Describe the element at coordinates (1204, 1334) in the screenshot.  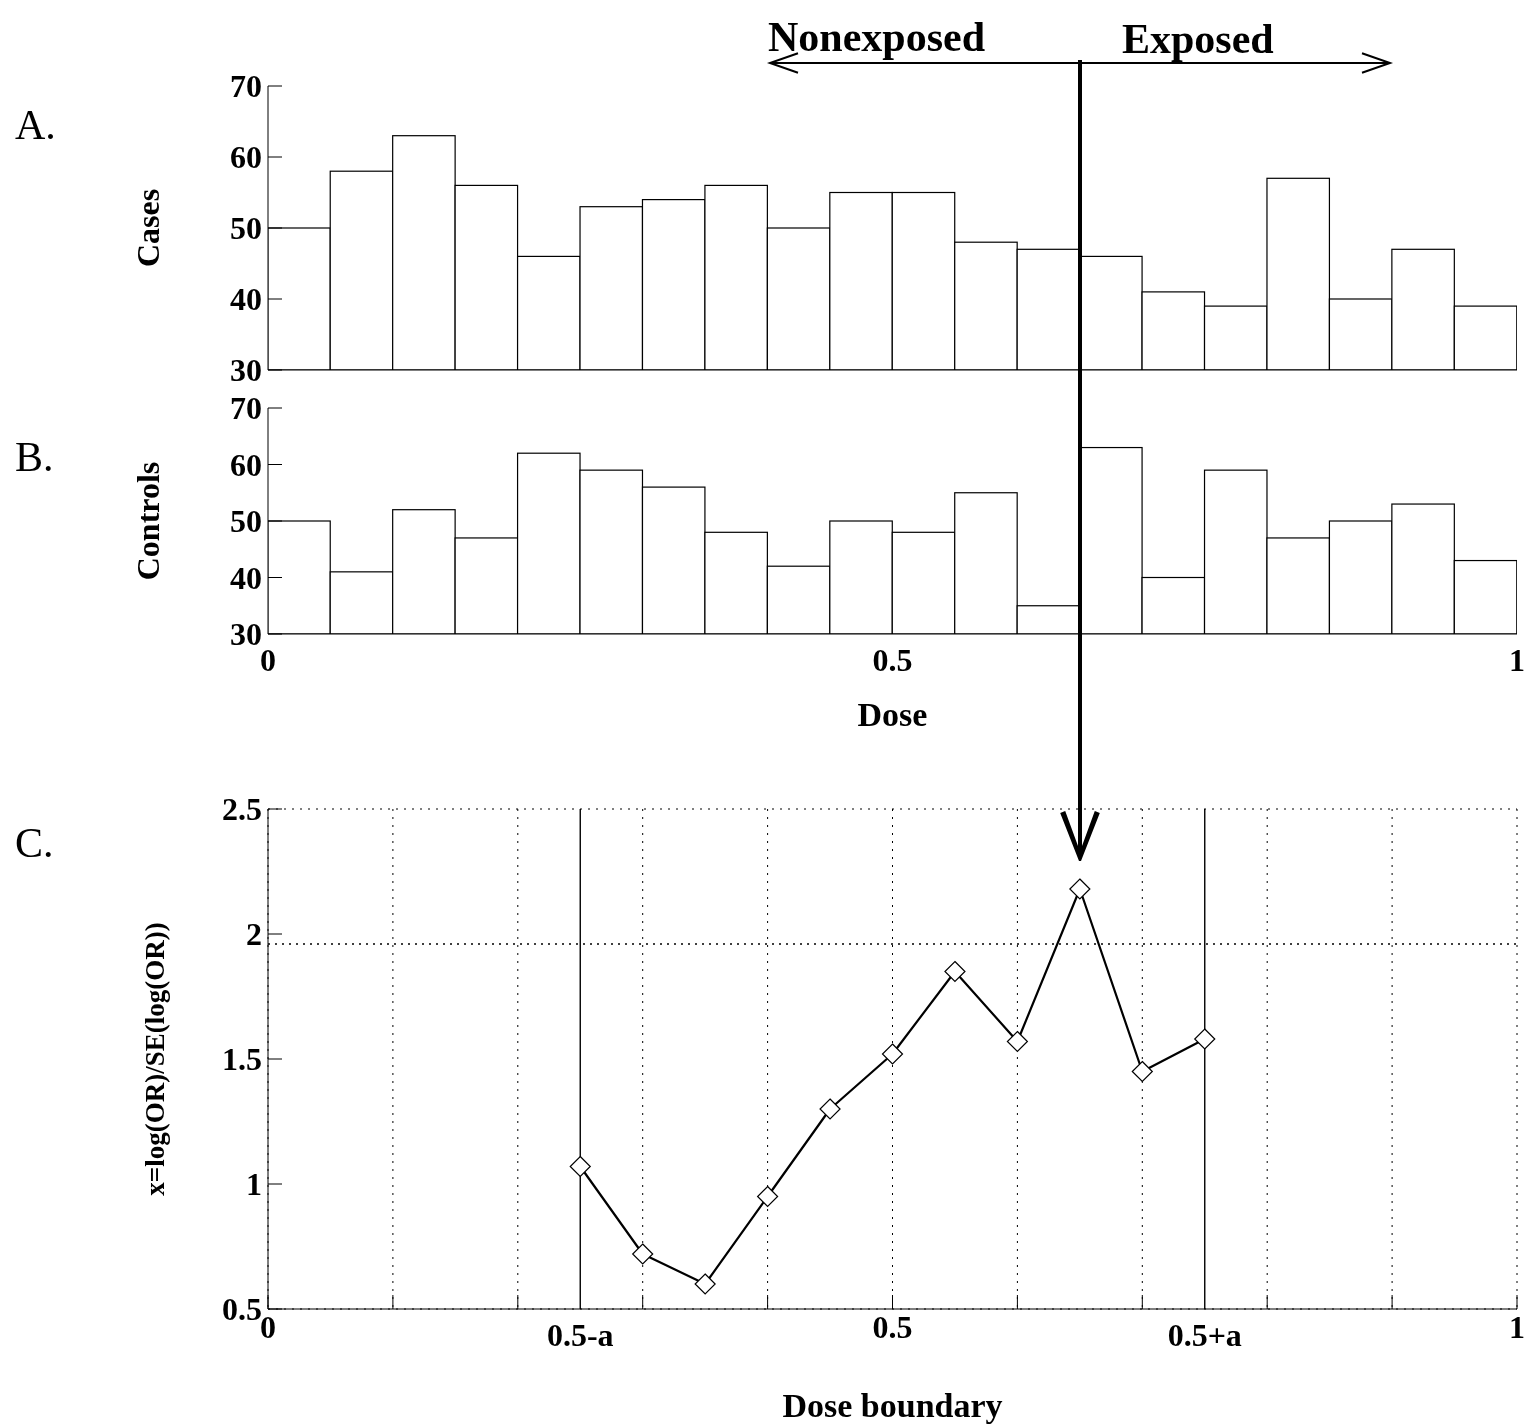
I see `ref-line-label: 0.5+a` at that location.